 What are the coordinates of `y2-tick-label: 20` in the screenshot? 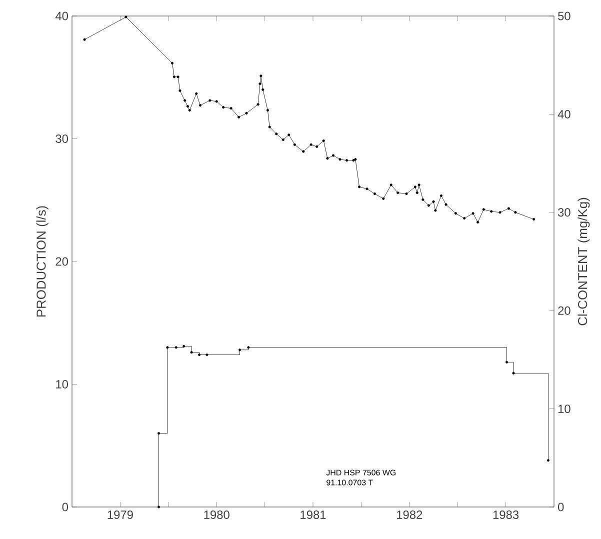 It's located at (564, 310).